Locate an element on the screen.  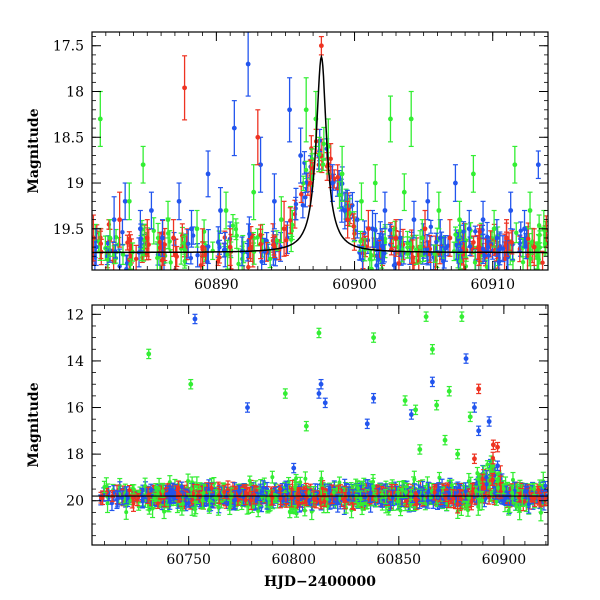
top-x-tick-label: 60890 is located at coordinates (216, 285).